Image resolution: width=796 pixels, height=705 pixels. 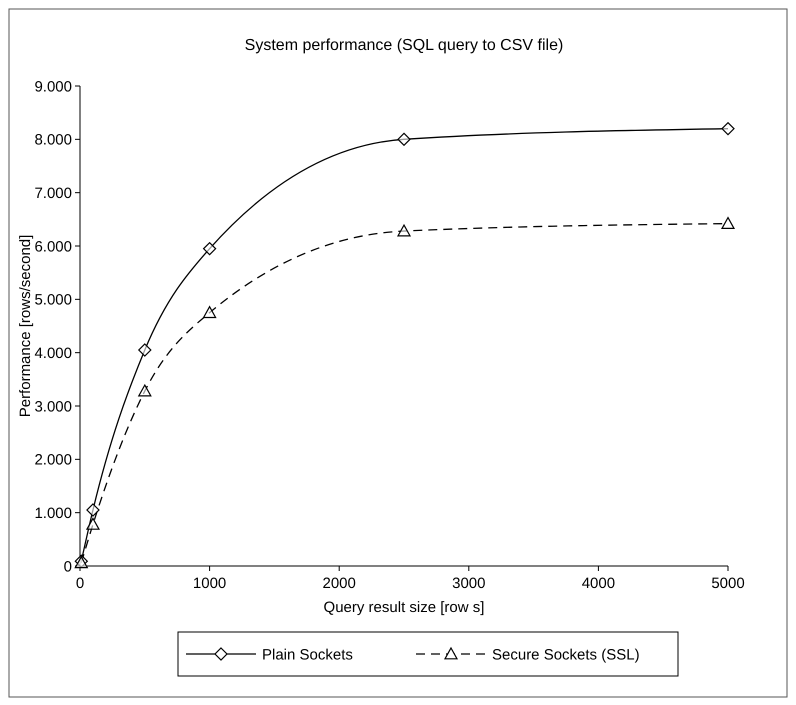 I want to click on legend-label: Plain Sockets, so click(x=307, y=655).